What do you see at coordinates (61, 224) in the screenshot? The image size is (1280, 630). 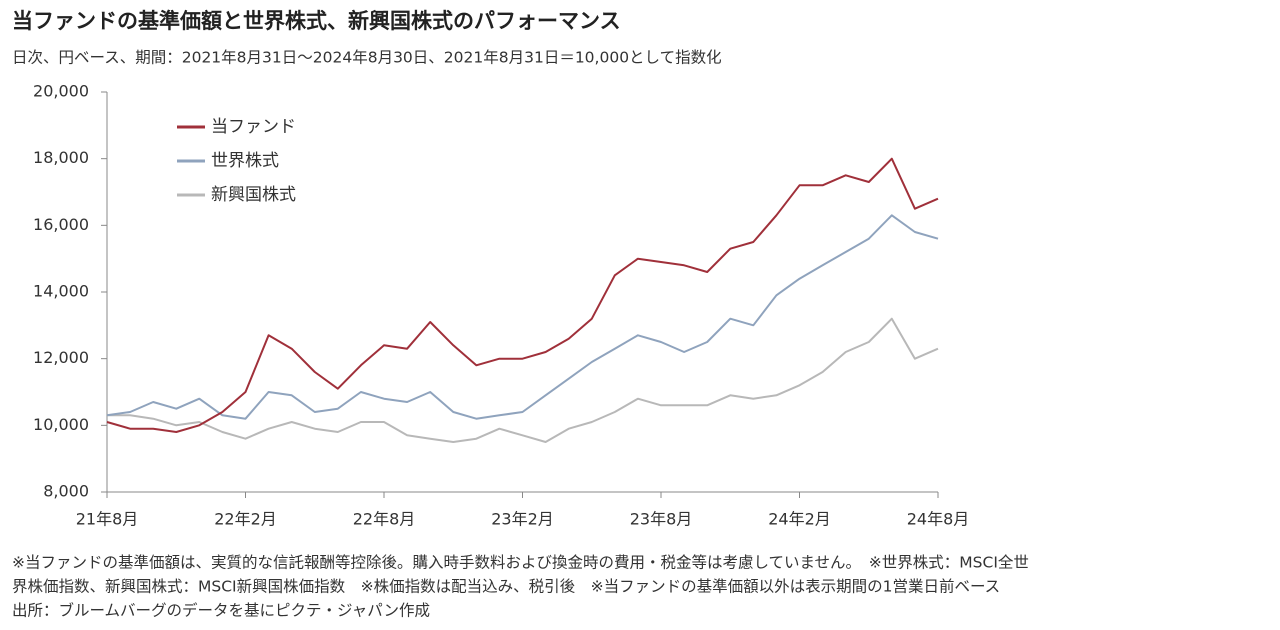 I see `y-tick-label: 16,000` at bounding box center [61, 224].